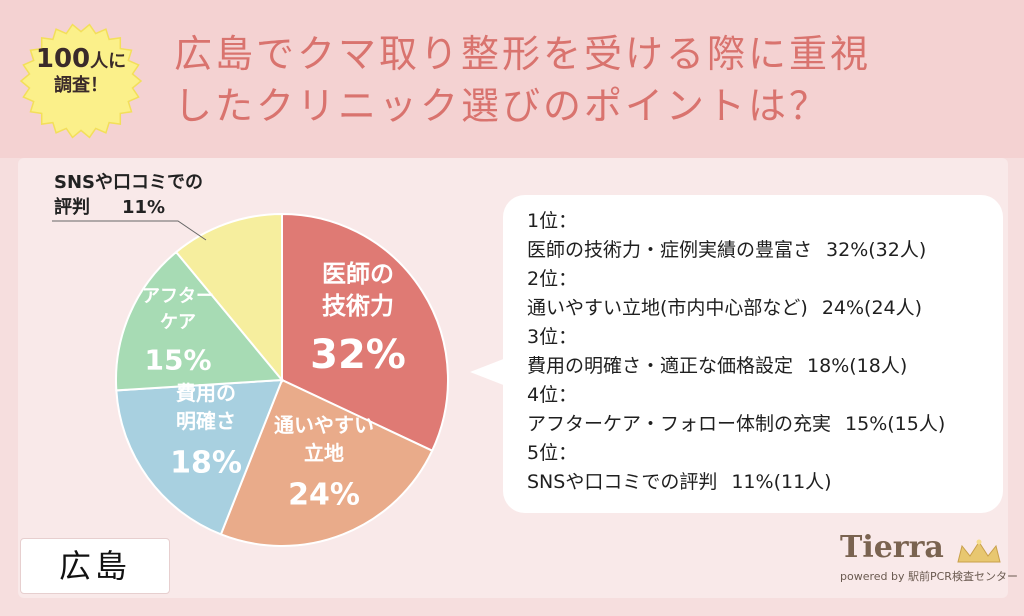  I want to click on rank-text-2: 通いやすい立地(市内中心部など), so click(667, 308).